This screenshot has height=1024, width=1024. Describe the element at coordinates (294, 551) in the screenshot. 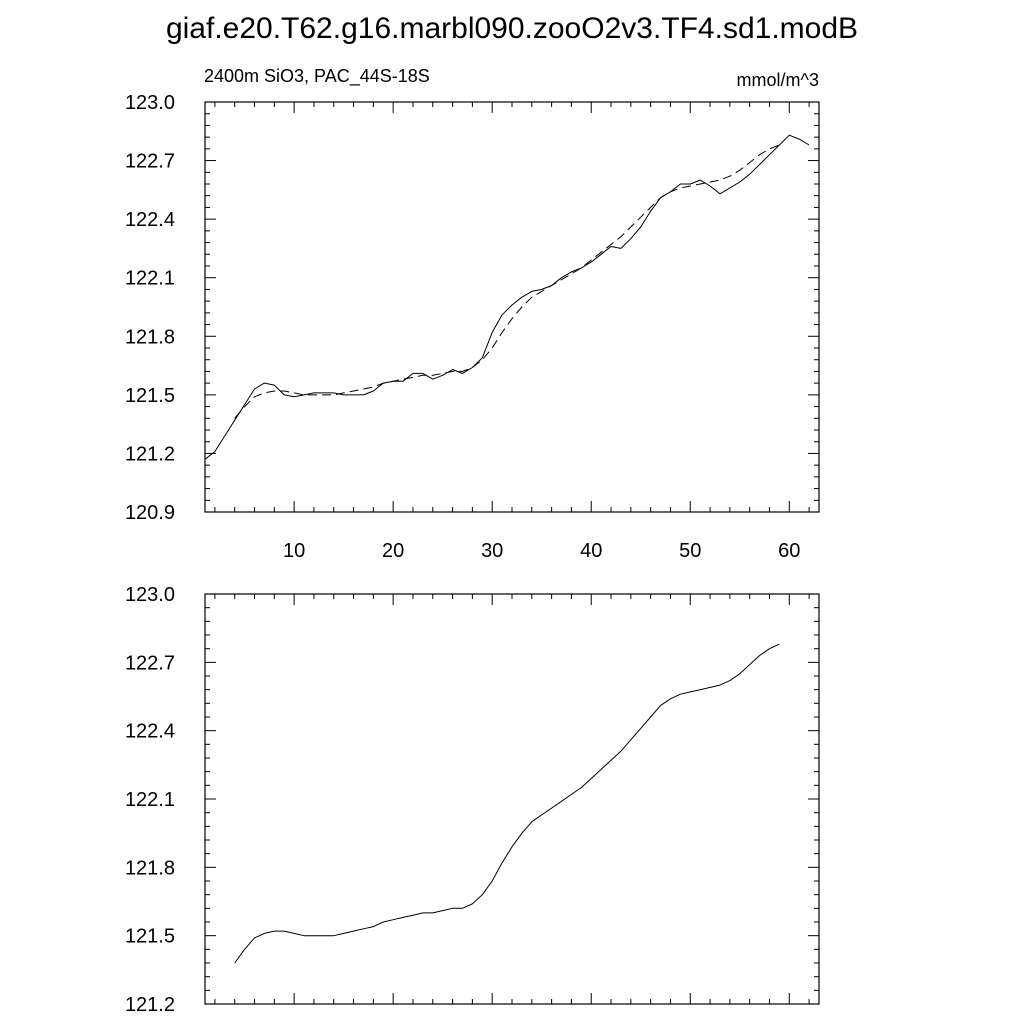

I see `x-tick-label: 10` at that location.